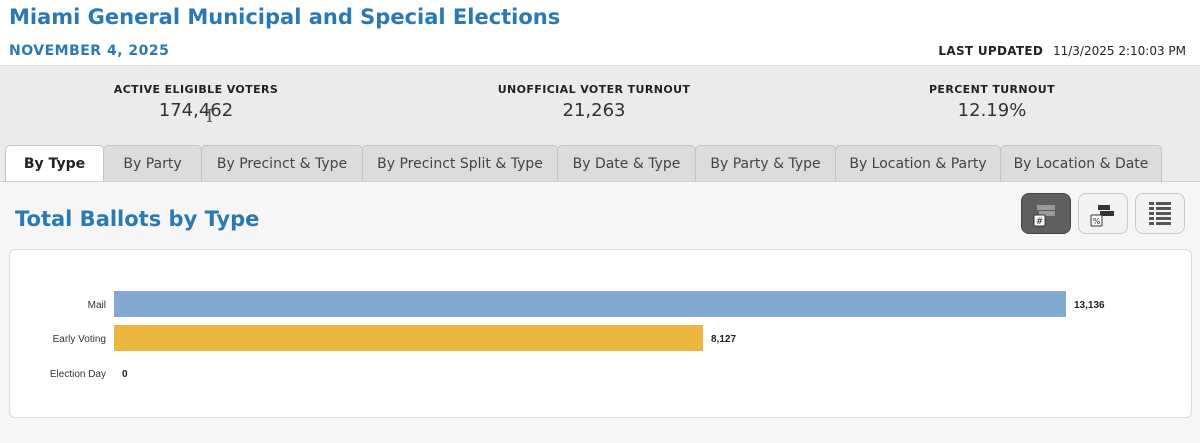 The width and height of the screenshot is (1200, 443). I want to click on tab-by-precinct-split-type: By Precinct Split & Type, so click(460, 163).